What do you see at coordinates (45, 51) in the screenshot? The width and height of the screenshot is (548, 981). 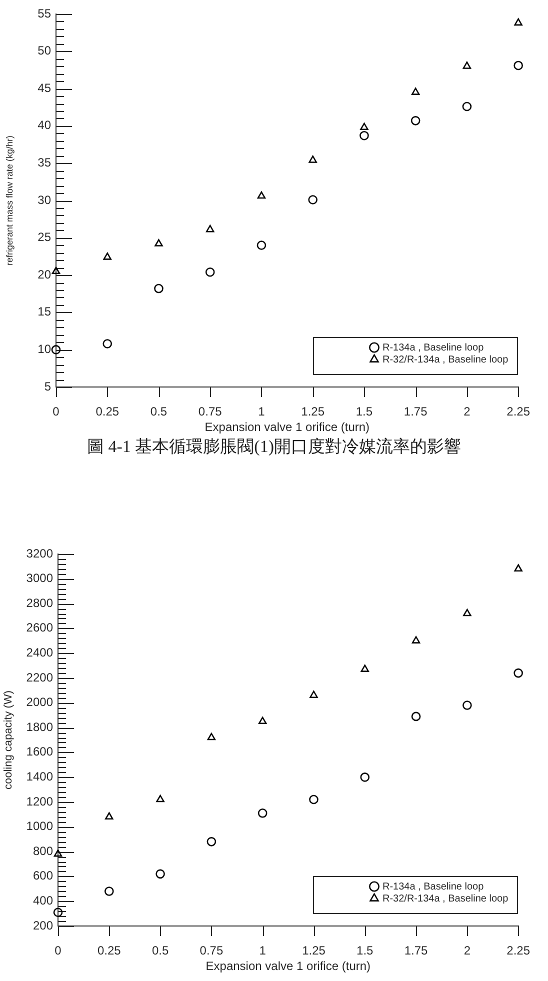 I see `y-tick-label: 50` at bounding box center [45, 51].